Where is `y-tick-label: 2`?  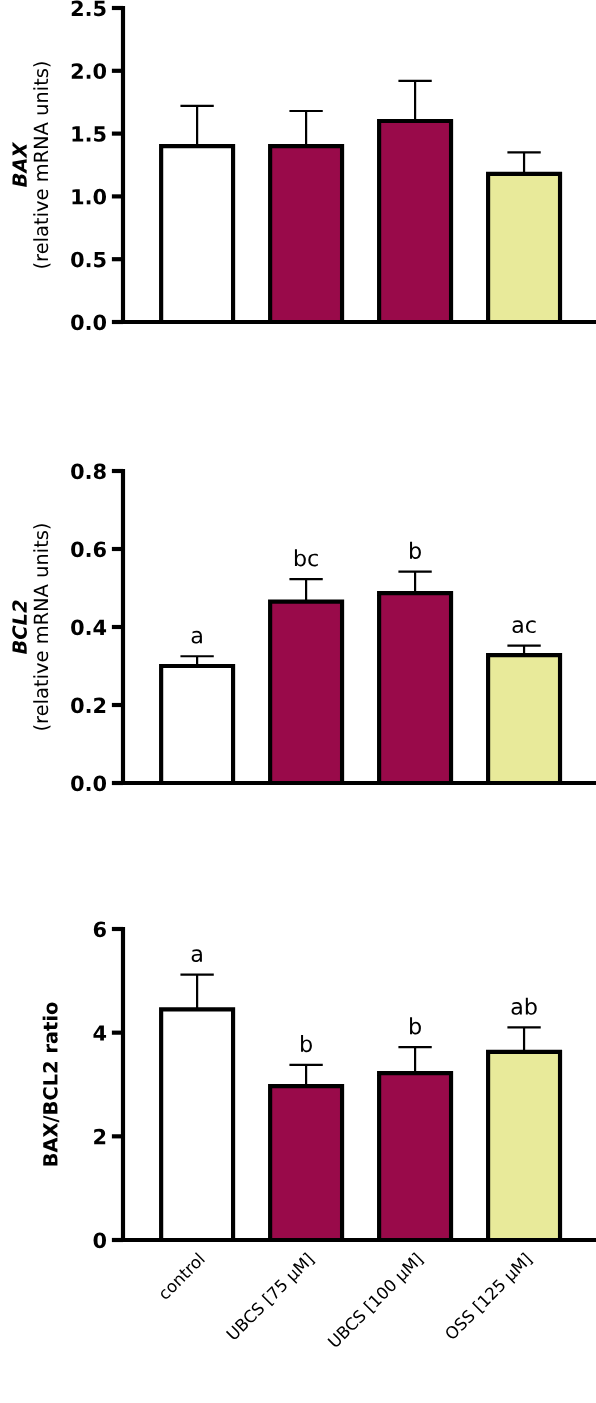 y-tick-label: 2 is located at coordinates (100, 1136).